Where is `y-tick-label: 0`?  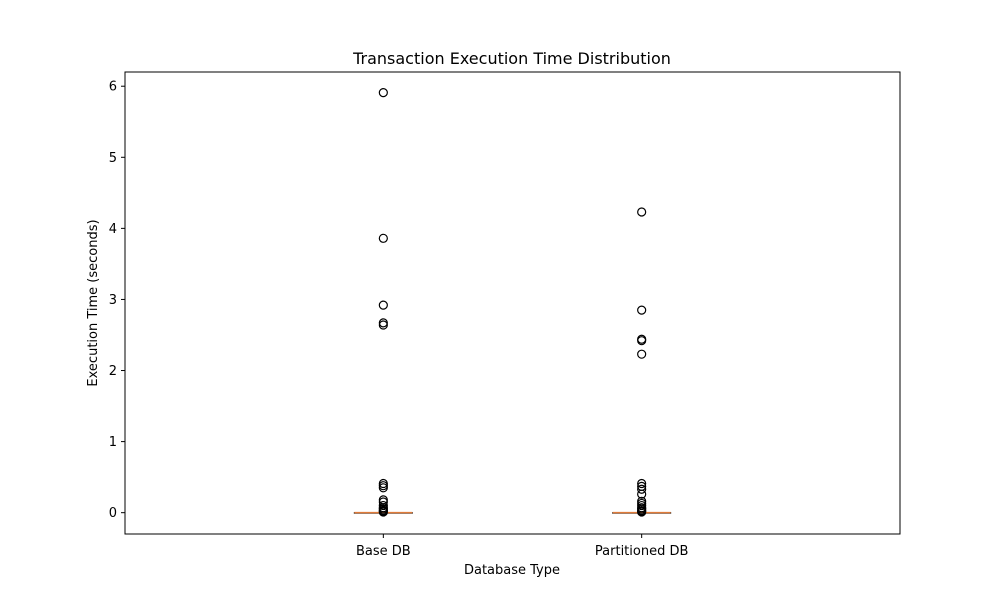
y-tick-label: 0 is located at coordinates (113, 513).